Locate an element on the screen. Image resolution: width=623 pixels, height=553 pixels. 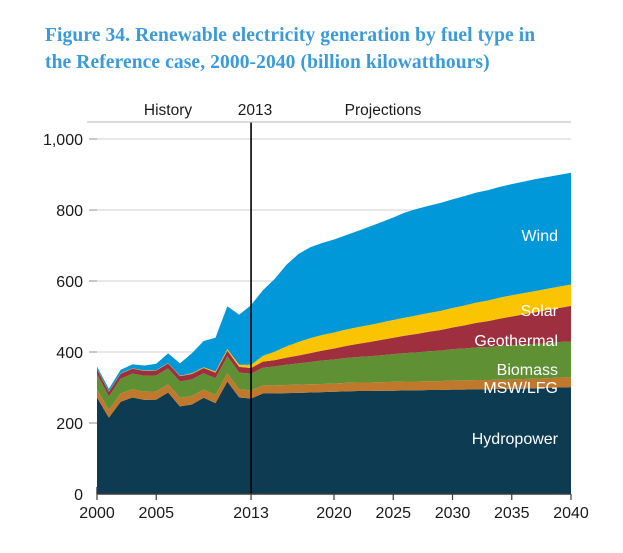
x-tick-label: 2040 is located at coordinates (571, 513).